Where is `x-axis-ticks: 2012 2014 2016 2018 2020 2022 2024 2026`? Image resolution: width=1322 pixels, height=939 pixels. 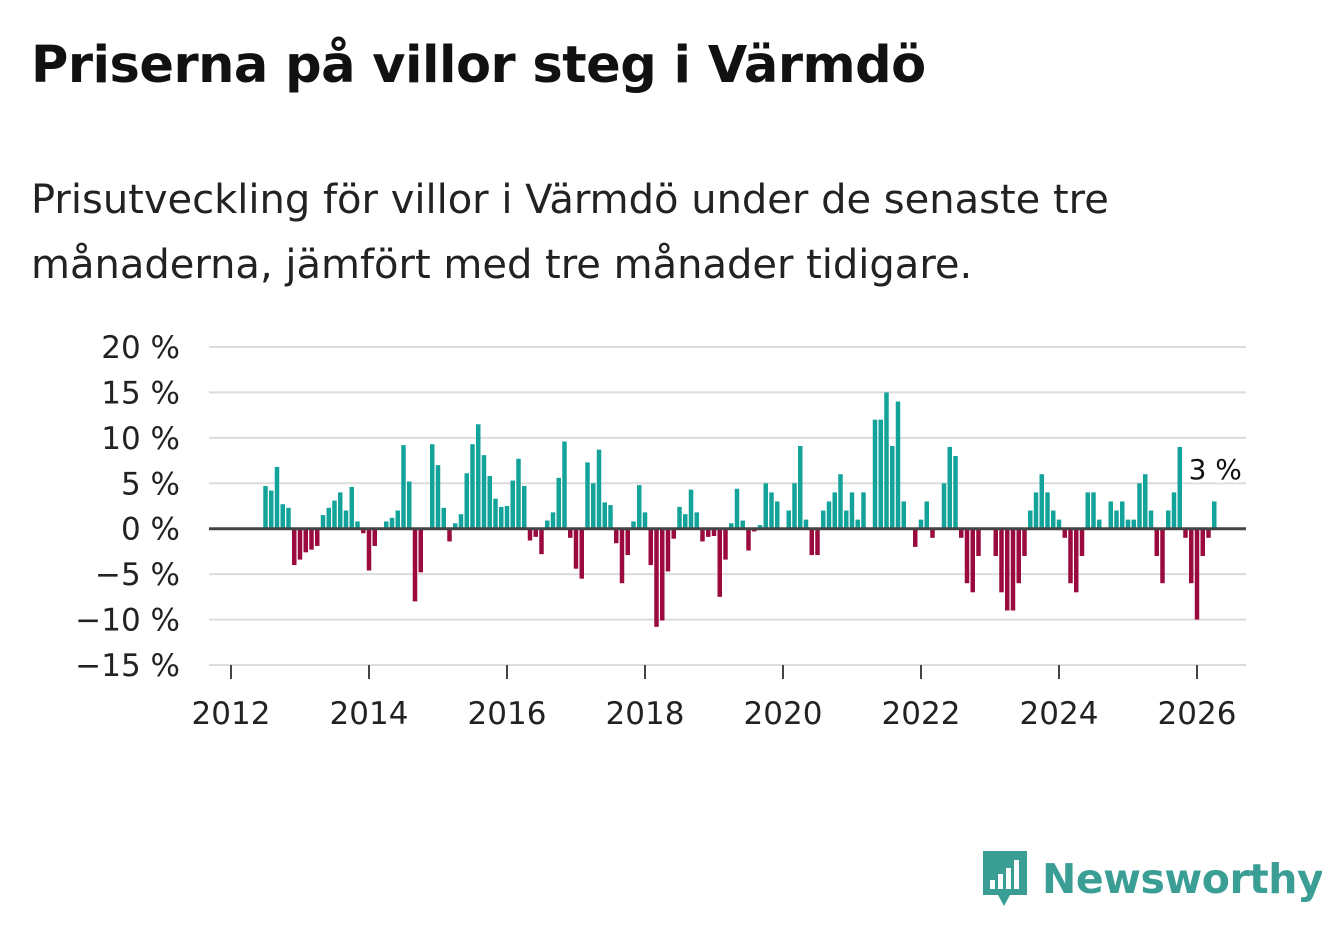 x-axis-ticks: 2012 2014 2016 2018 2020 2022 2024 2026 is located at coordinates (714, 698).